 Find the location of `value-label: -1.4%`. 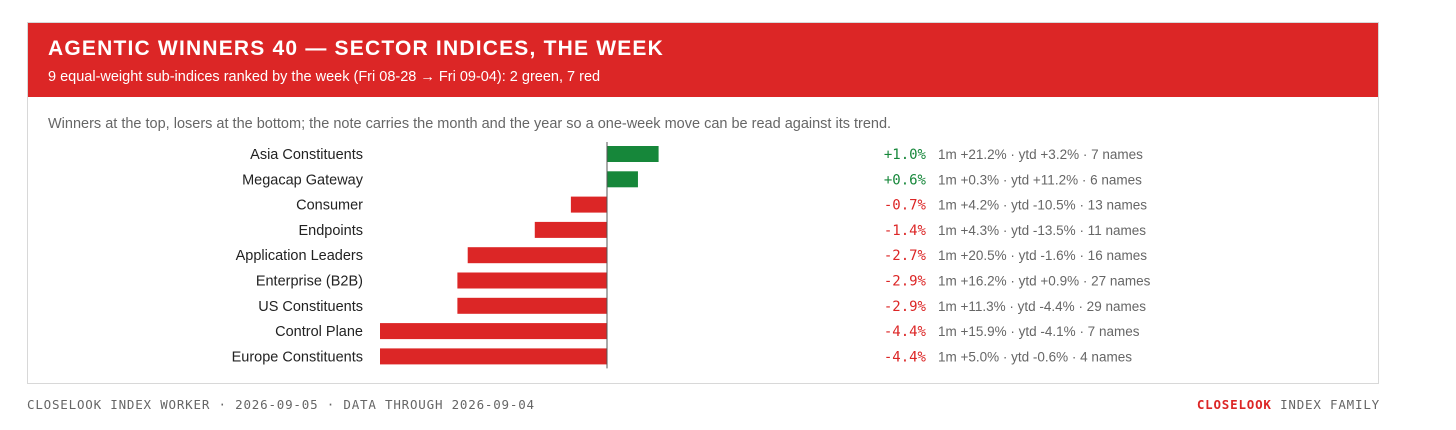

value-label: -1.4% is located at coordinates (905, 231).